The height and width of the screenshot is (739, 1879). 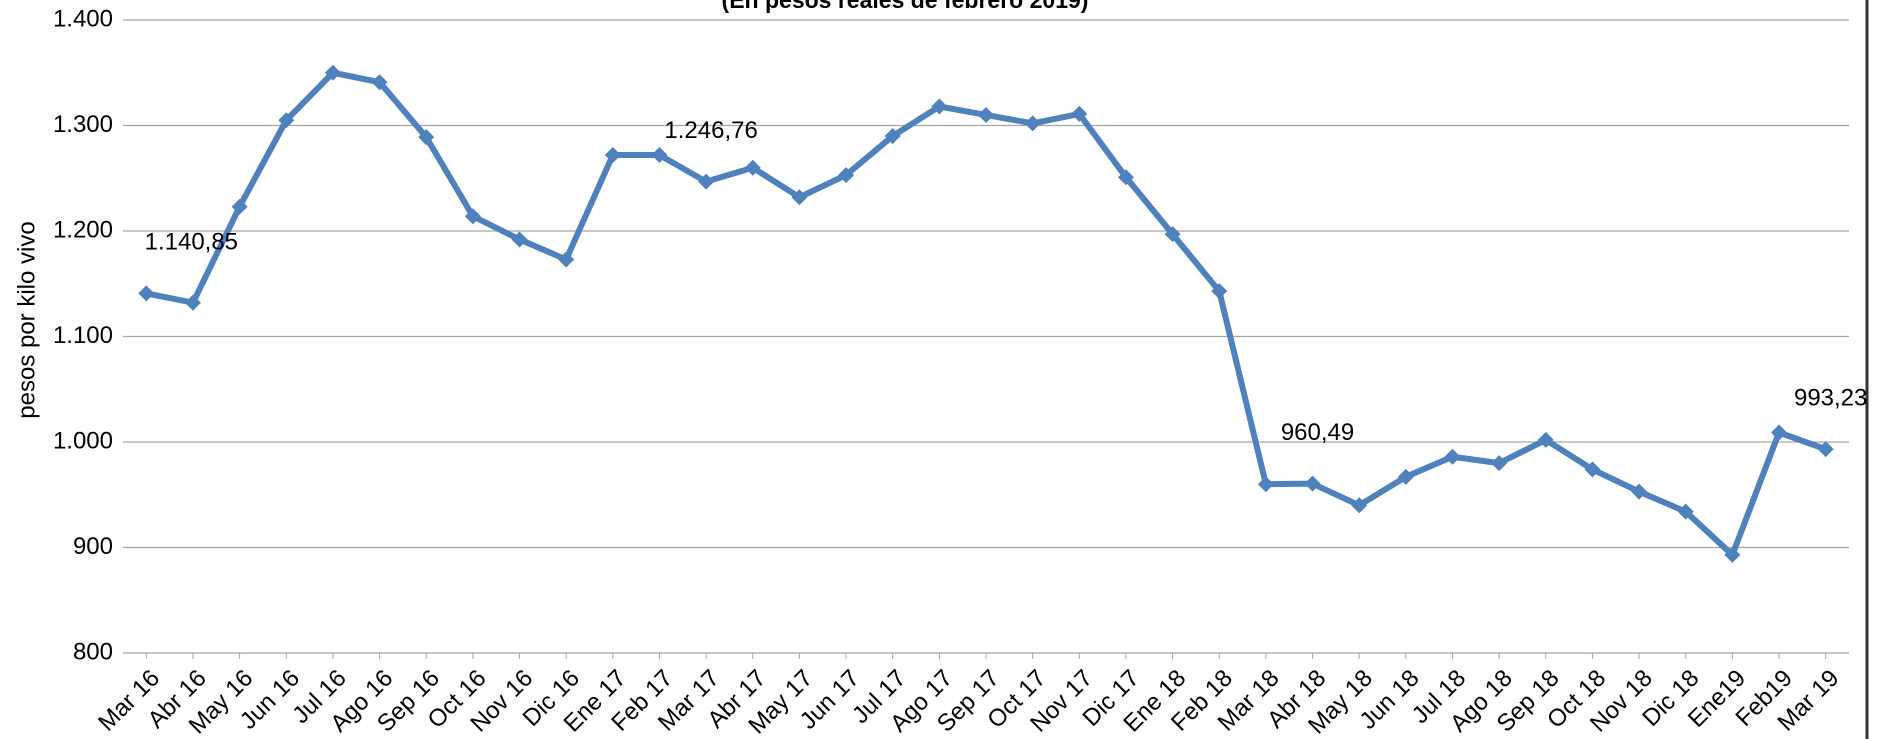 I want to click on y-tick-label: 1.100, so click(x=83, y=335).